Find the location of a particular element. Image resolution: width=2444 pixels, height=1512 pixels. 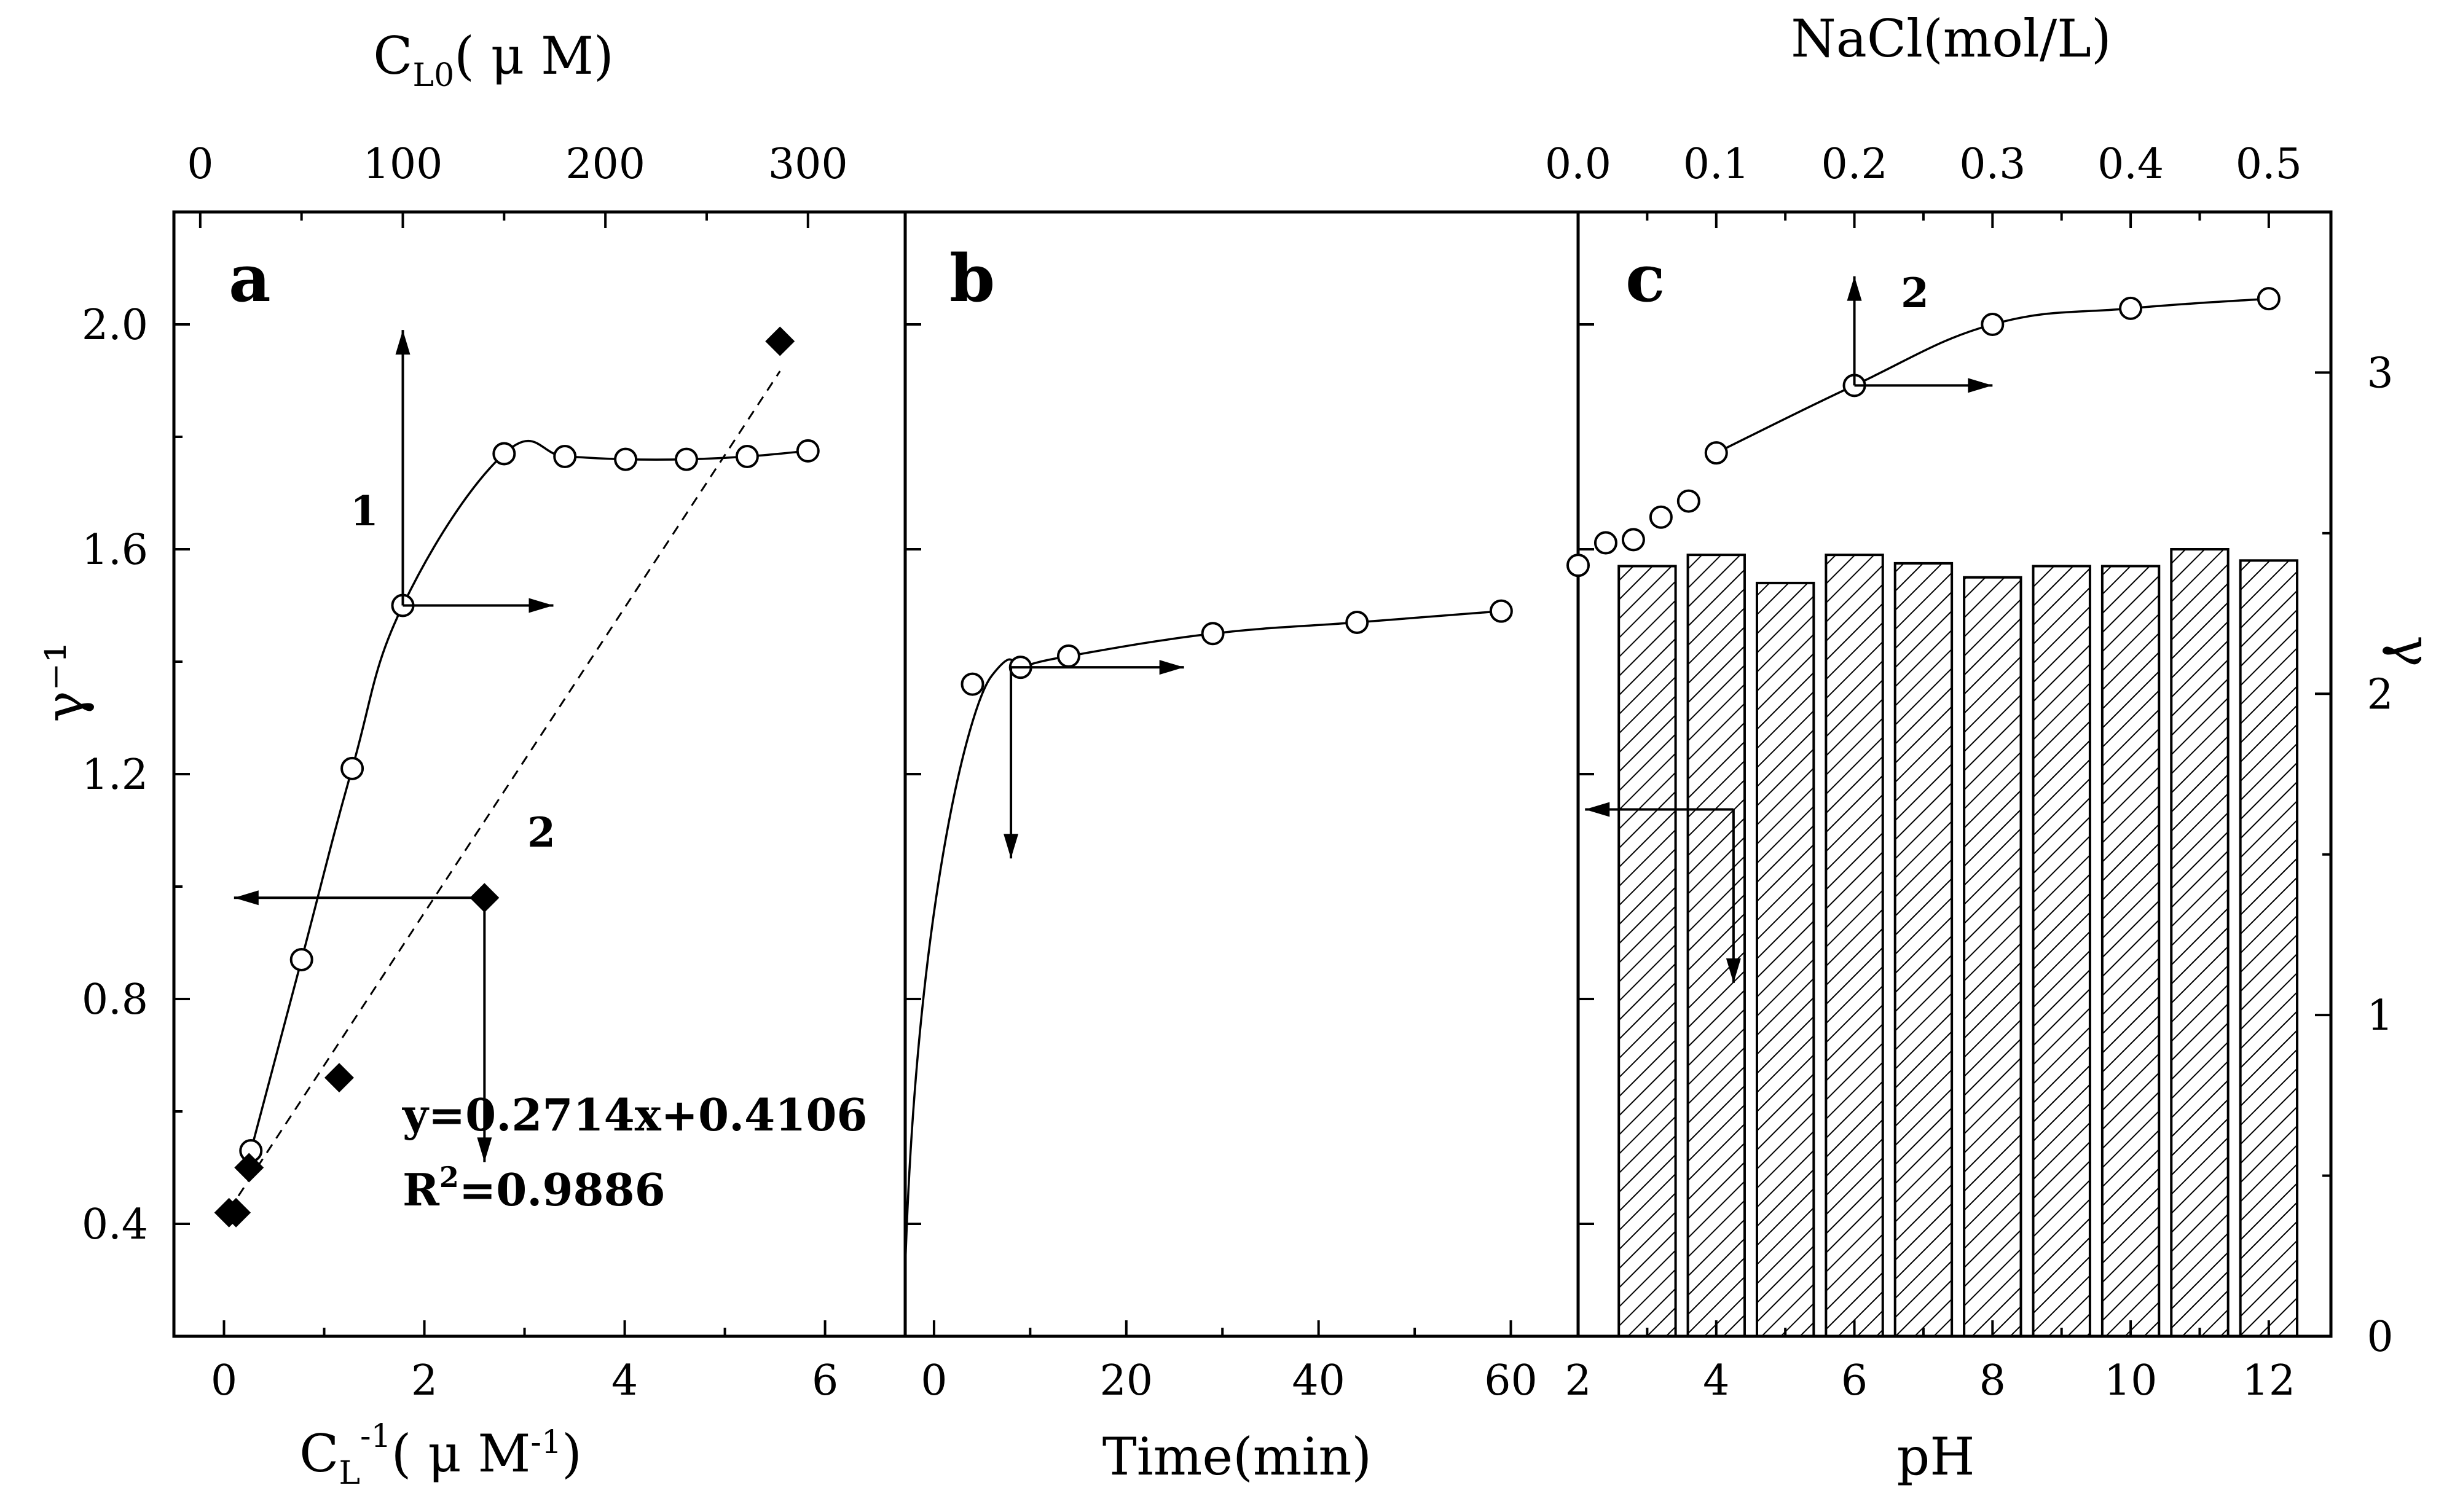

series-1-label: 1 is located at coordinates (364, 511).